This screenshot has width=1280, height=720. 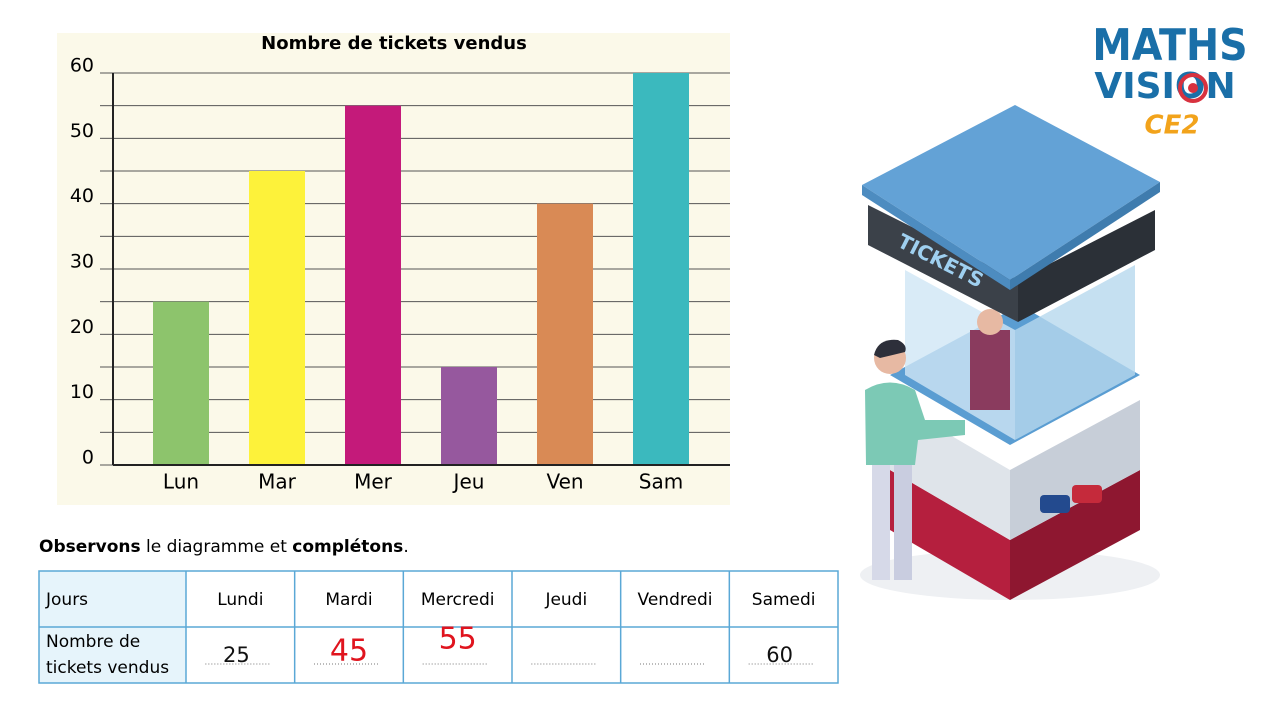 I want to click on logo: MATHS VISION CE2, so click(x=1169, y=80).